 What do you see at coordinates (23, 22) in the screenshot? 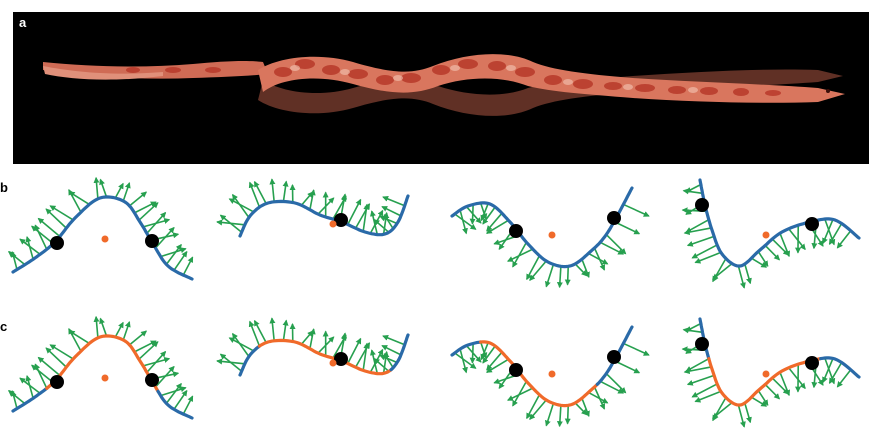
I see `panel-label-a: a` at bounding box center [23, 22].